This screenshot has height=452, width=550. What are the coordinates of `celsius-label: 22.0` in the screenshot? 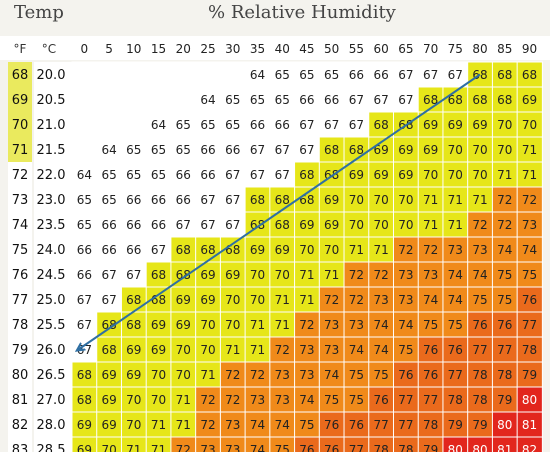 It's located at (51, 175).